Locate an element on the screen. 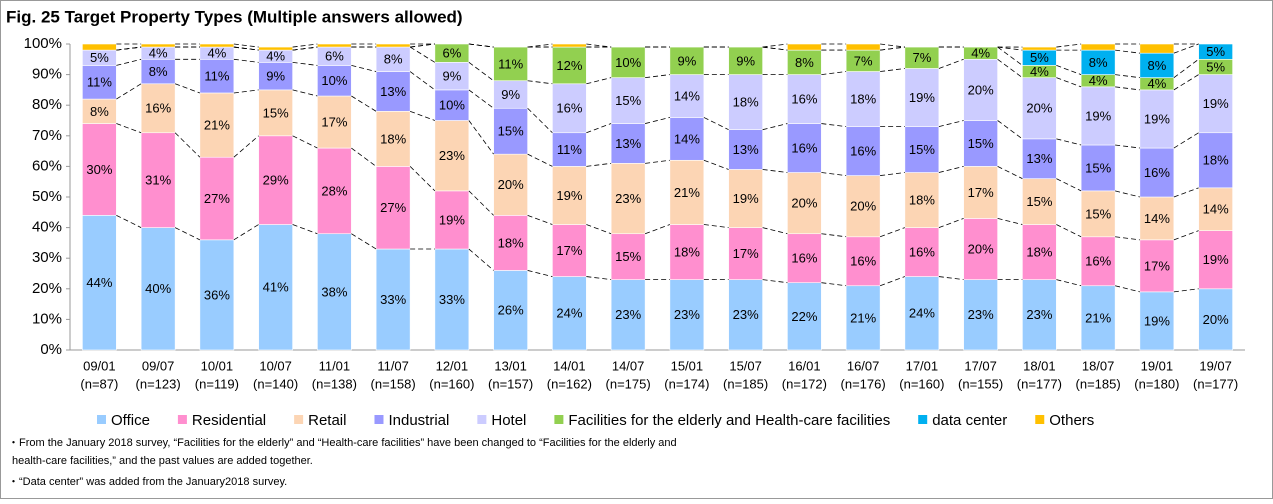 This screenshot has height=504, width=1273. x-tick-sublabel: (n=162) is located at coordinates (569, 383).